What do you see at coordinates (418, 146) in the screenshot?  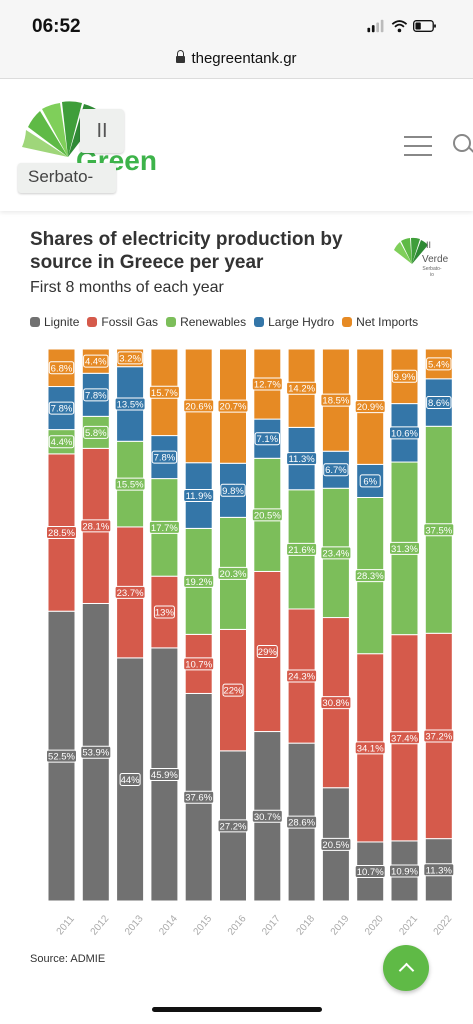 I see `hamburger-menu-icon` at bounding box center [418, 146].